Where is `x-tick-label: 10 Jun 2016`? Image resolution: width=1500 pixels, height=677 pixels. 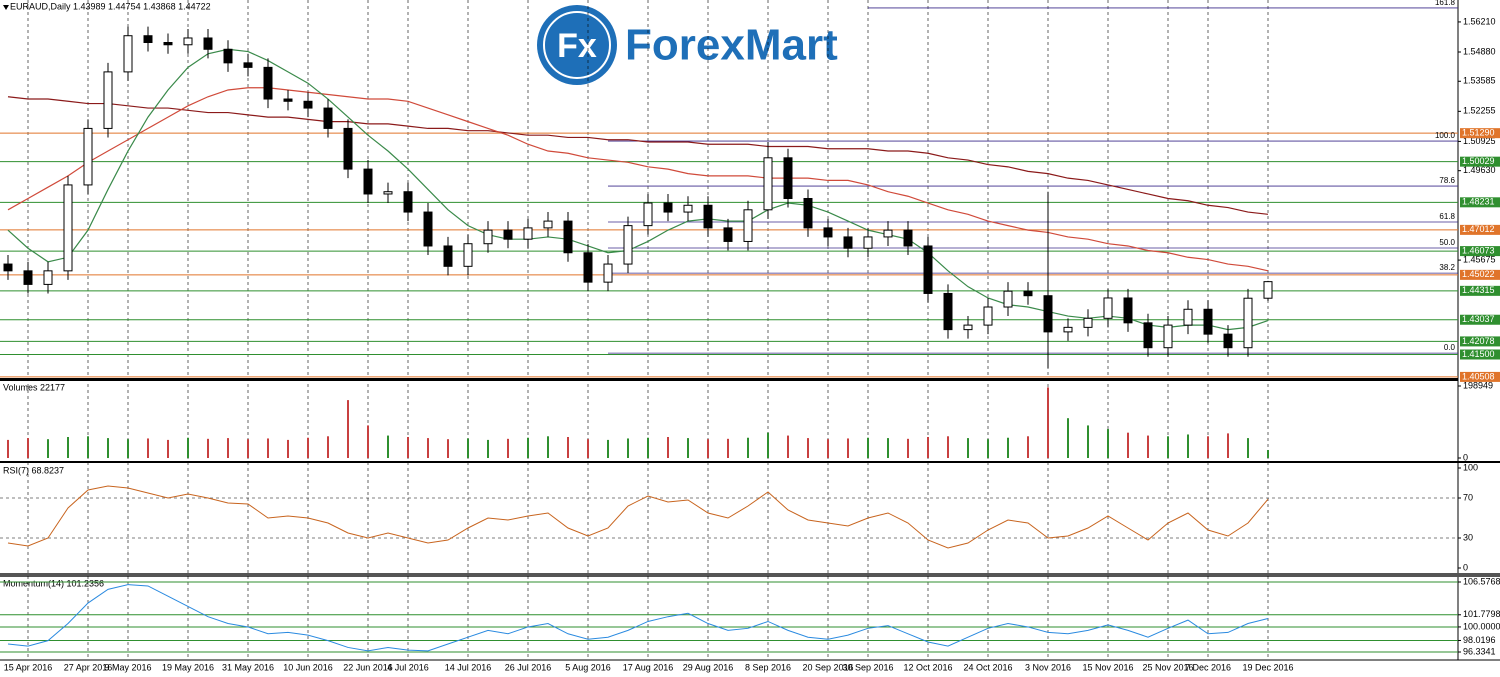 x-tick-label: 10 Jun 2016 is located at coordinates (308, 667).